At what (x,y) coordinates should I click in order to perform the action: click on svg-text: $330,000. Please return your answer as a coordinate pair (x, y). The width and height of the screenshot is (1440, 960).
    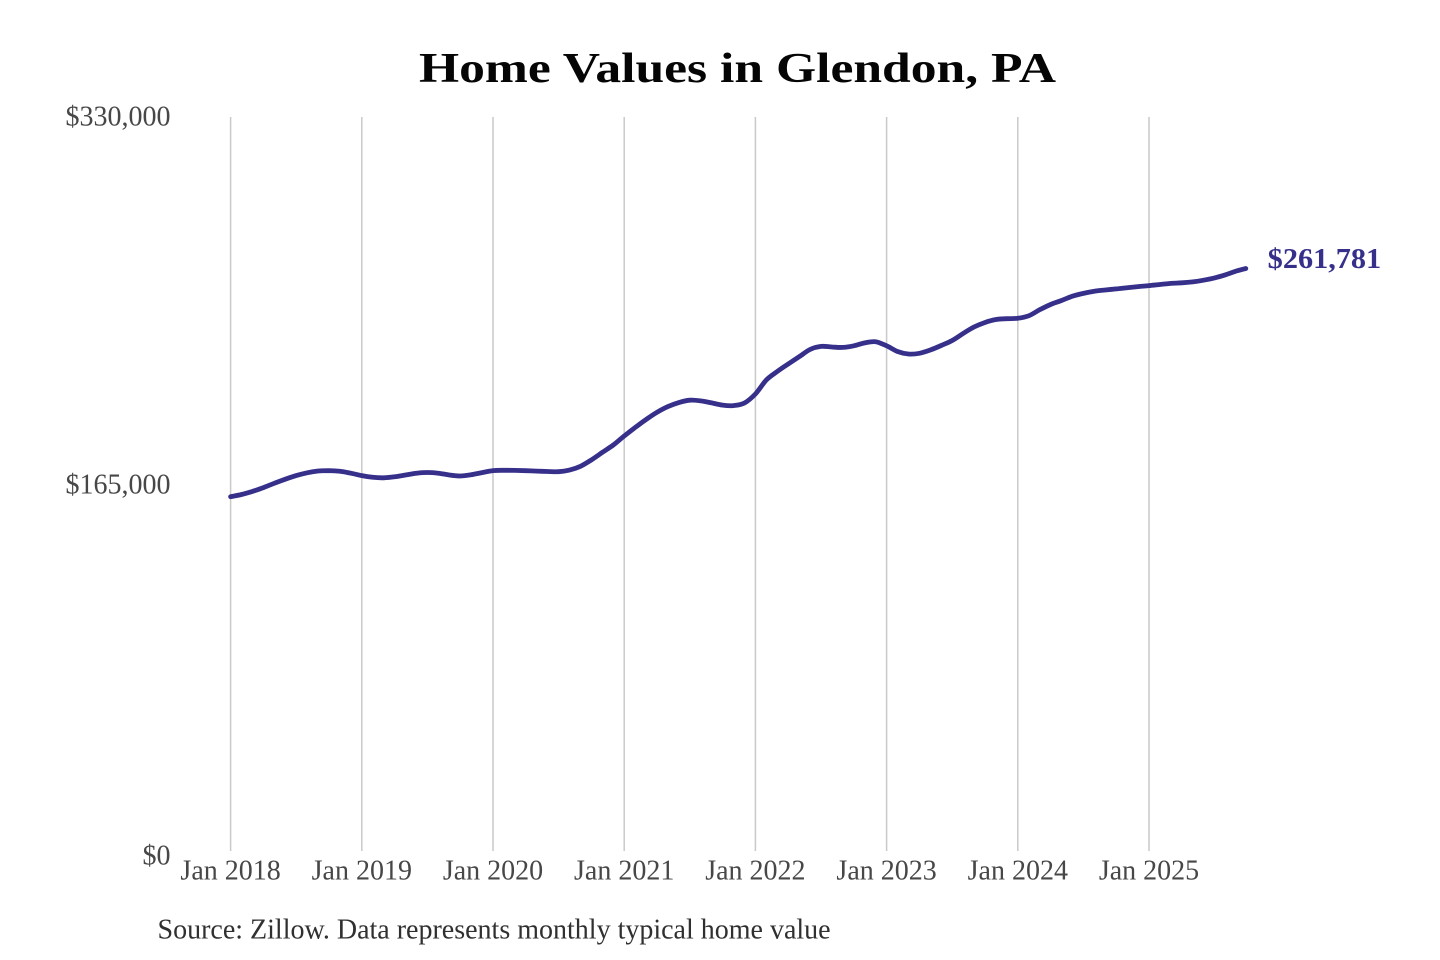
    Looking at the image, I should click on (118, 116).